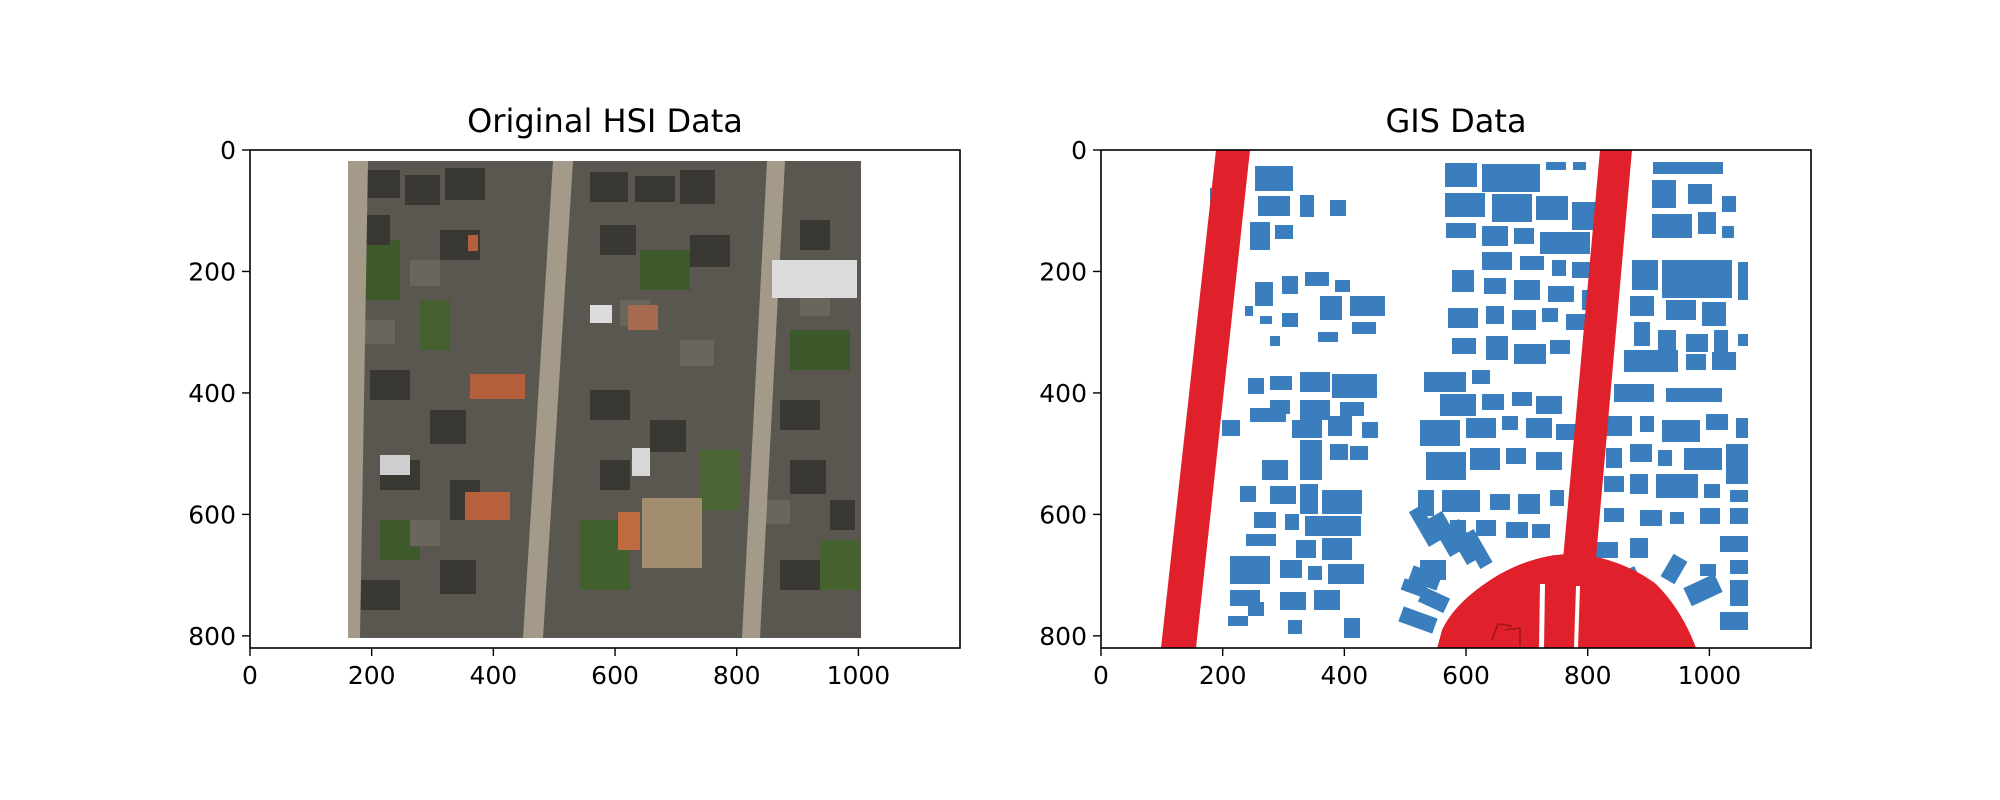 The width and height of the screenshot is (2000, 800). What do you see at coordinates (605, 121) in the screenshot?
I see `hsi-panel-title: Original HSI Data` at bounding box center [605, 121].